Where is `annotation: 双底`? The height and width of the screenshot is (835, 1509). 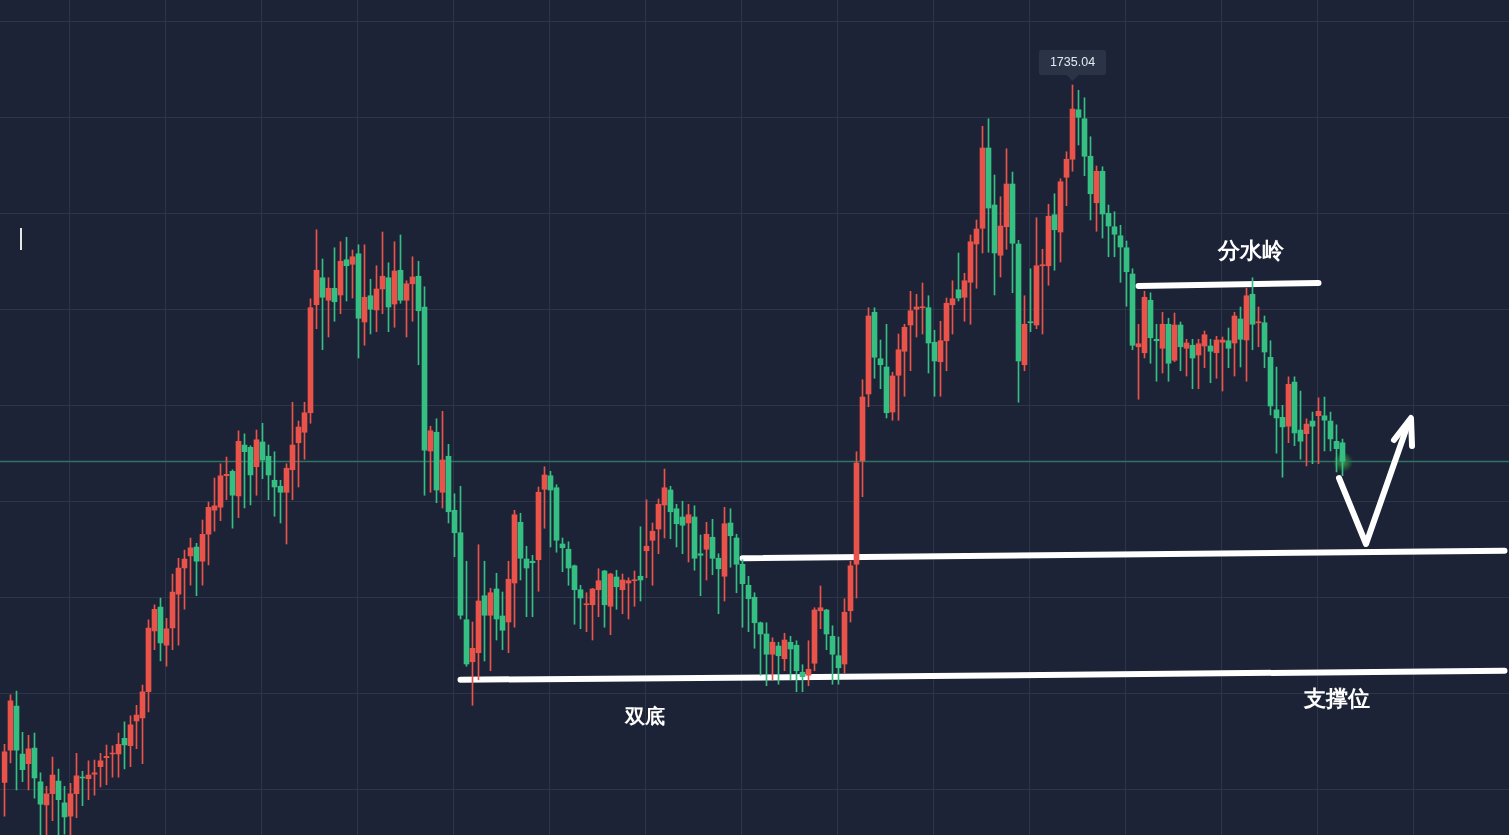 annotation: 双底 is located at coordinates (644, 716).